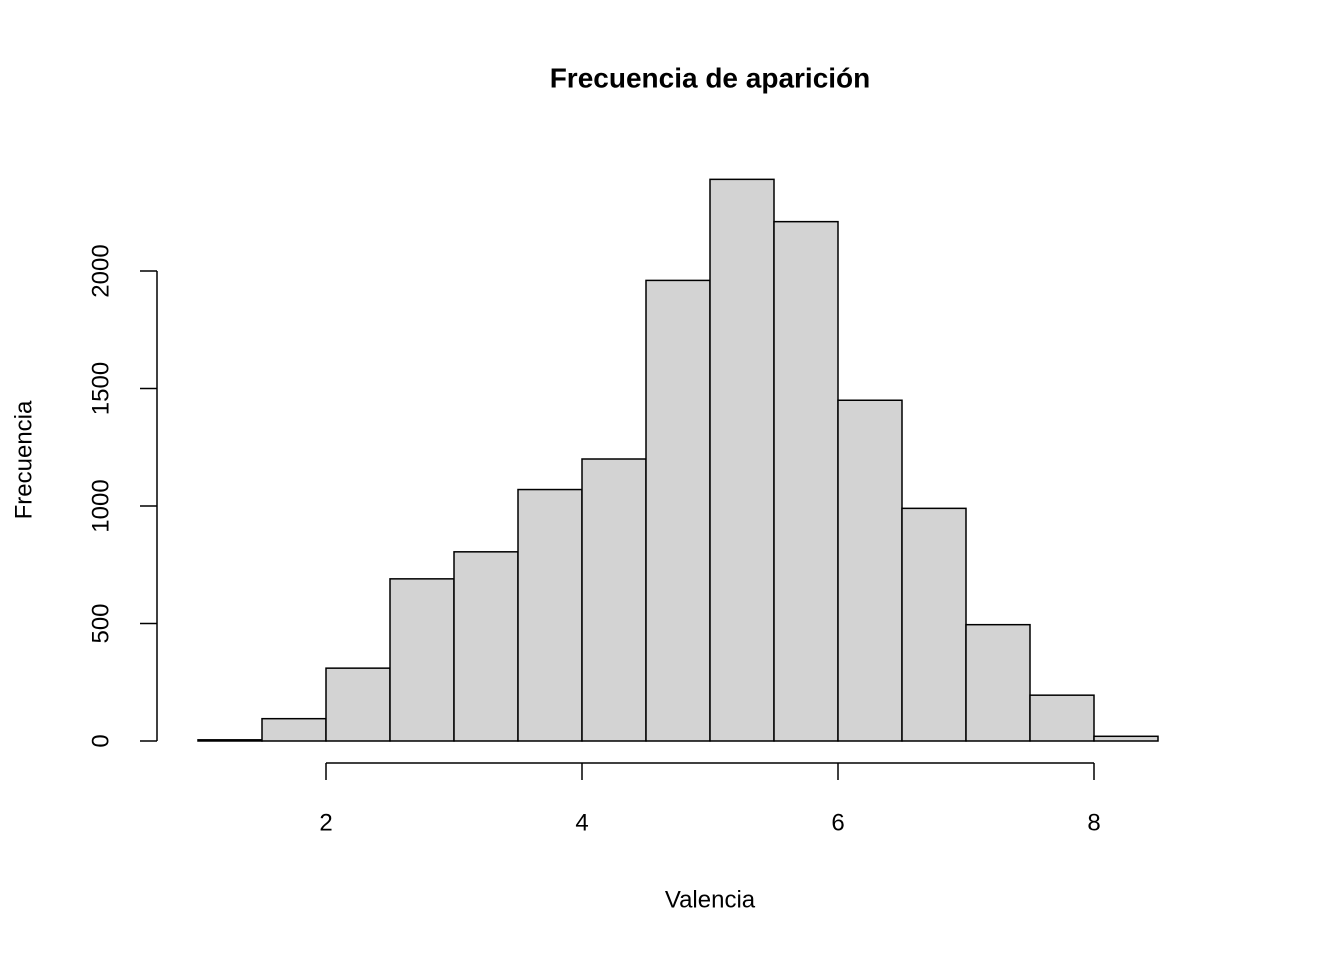 This screenshot has height=960, width=1344. Describe the element at coordinates (100, 505) in the screenshot. I see `y-tick-label: 1000` at that location.